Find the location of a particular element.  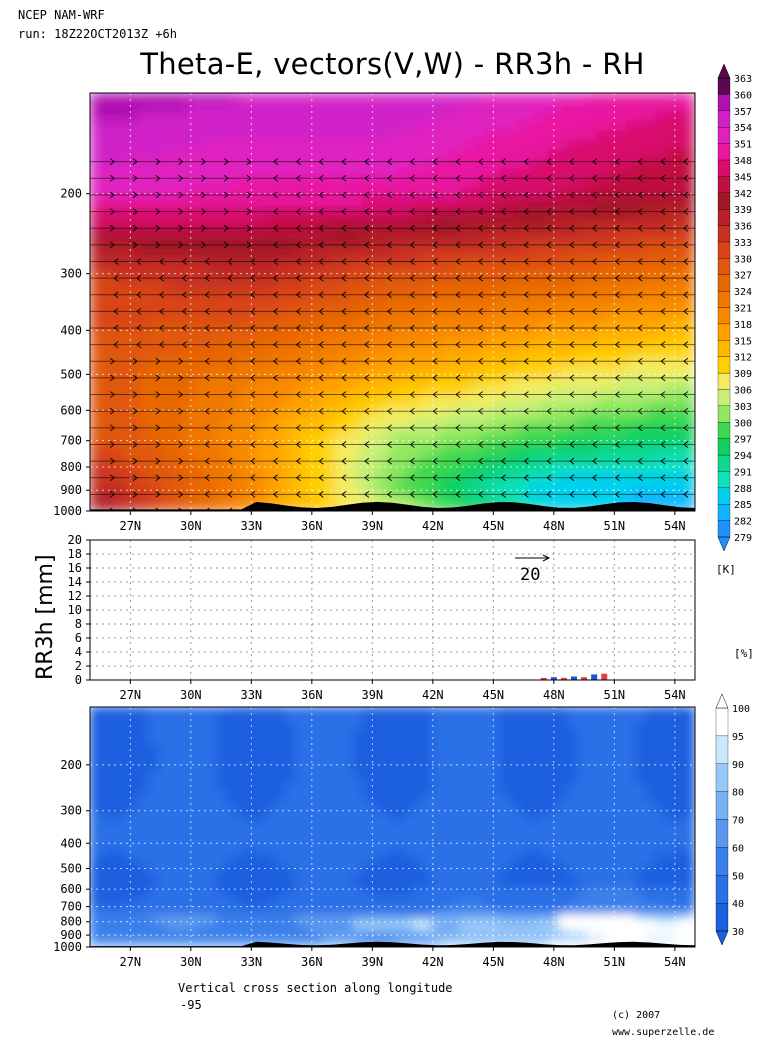

rr3h-tick-label: 2 is located at coordinates (78, 666).